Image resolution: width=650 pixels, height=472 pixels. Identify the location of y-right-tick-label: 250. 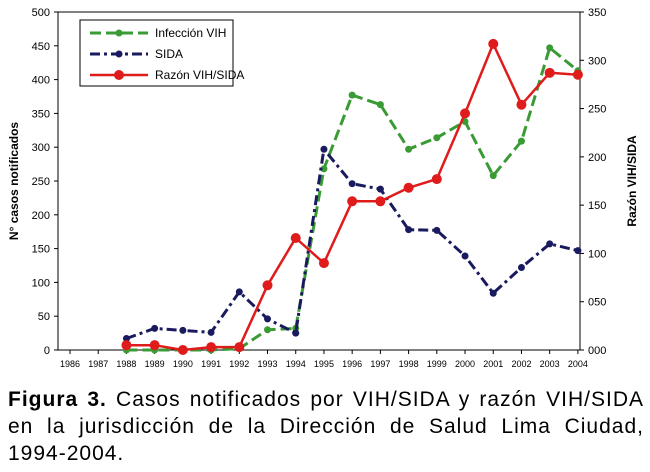
(597, 110).